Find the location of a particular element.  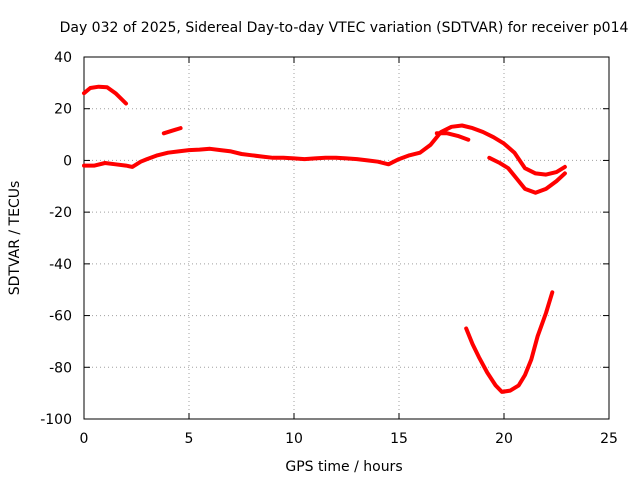

y-tick-label: 0 is located at coordinates (67, 161).